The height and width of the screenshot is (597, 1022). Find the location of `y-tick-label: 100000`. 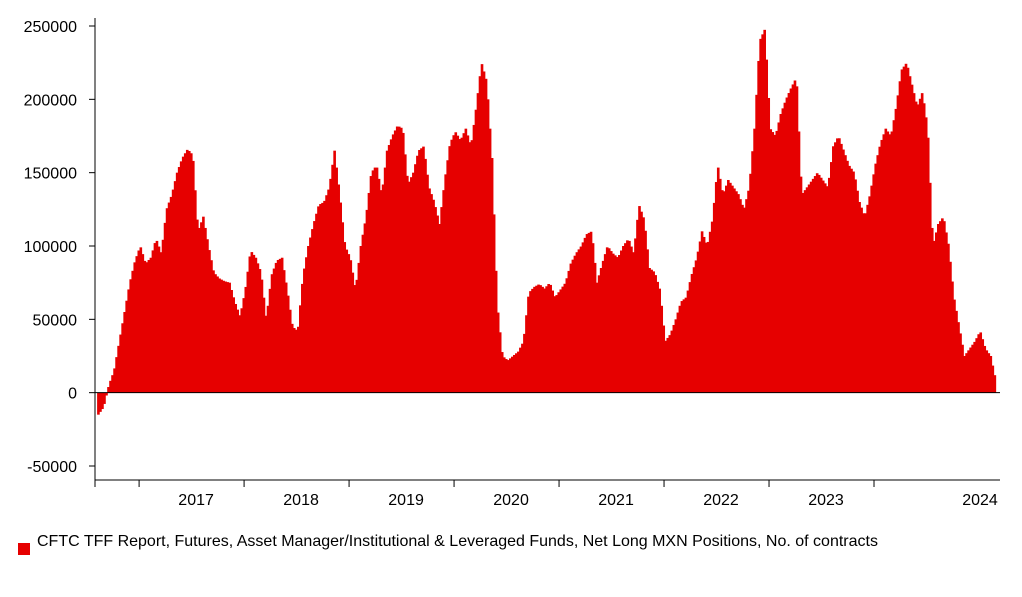

y-tick-label: 100000 is located at coordinates (50, 247).